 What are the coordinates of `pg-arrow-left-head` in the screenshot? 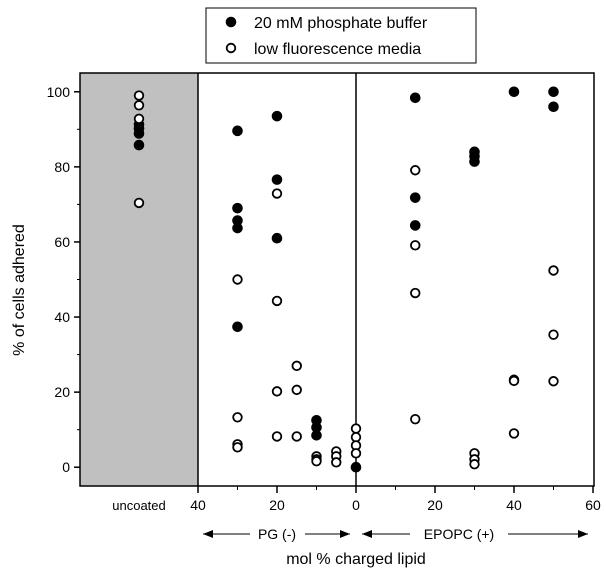 It's located at (208, 534).